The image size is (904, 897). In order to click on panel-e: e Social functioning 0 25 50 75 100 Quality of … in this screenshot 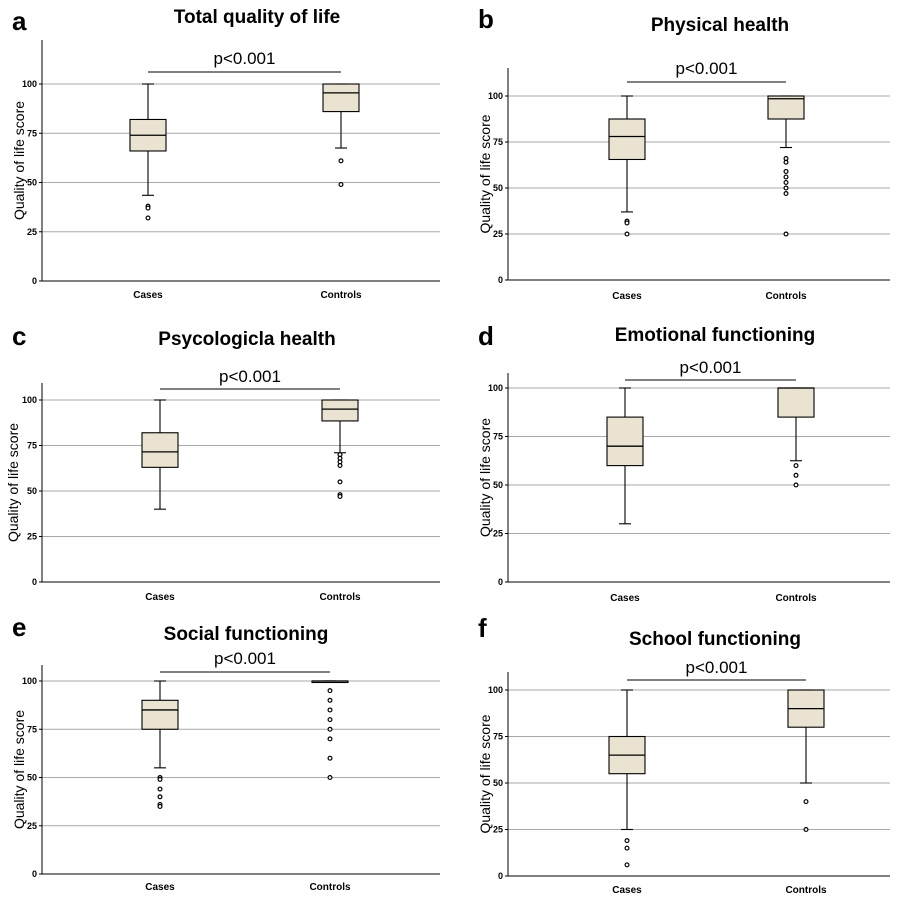, I will do `click(225, 752)`.